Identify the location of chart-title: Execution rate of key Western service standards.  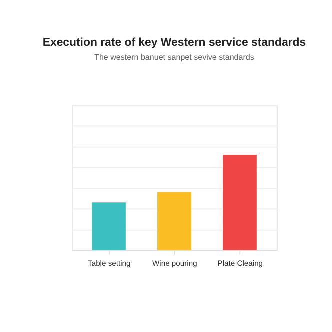
(174, 43).